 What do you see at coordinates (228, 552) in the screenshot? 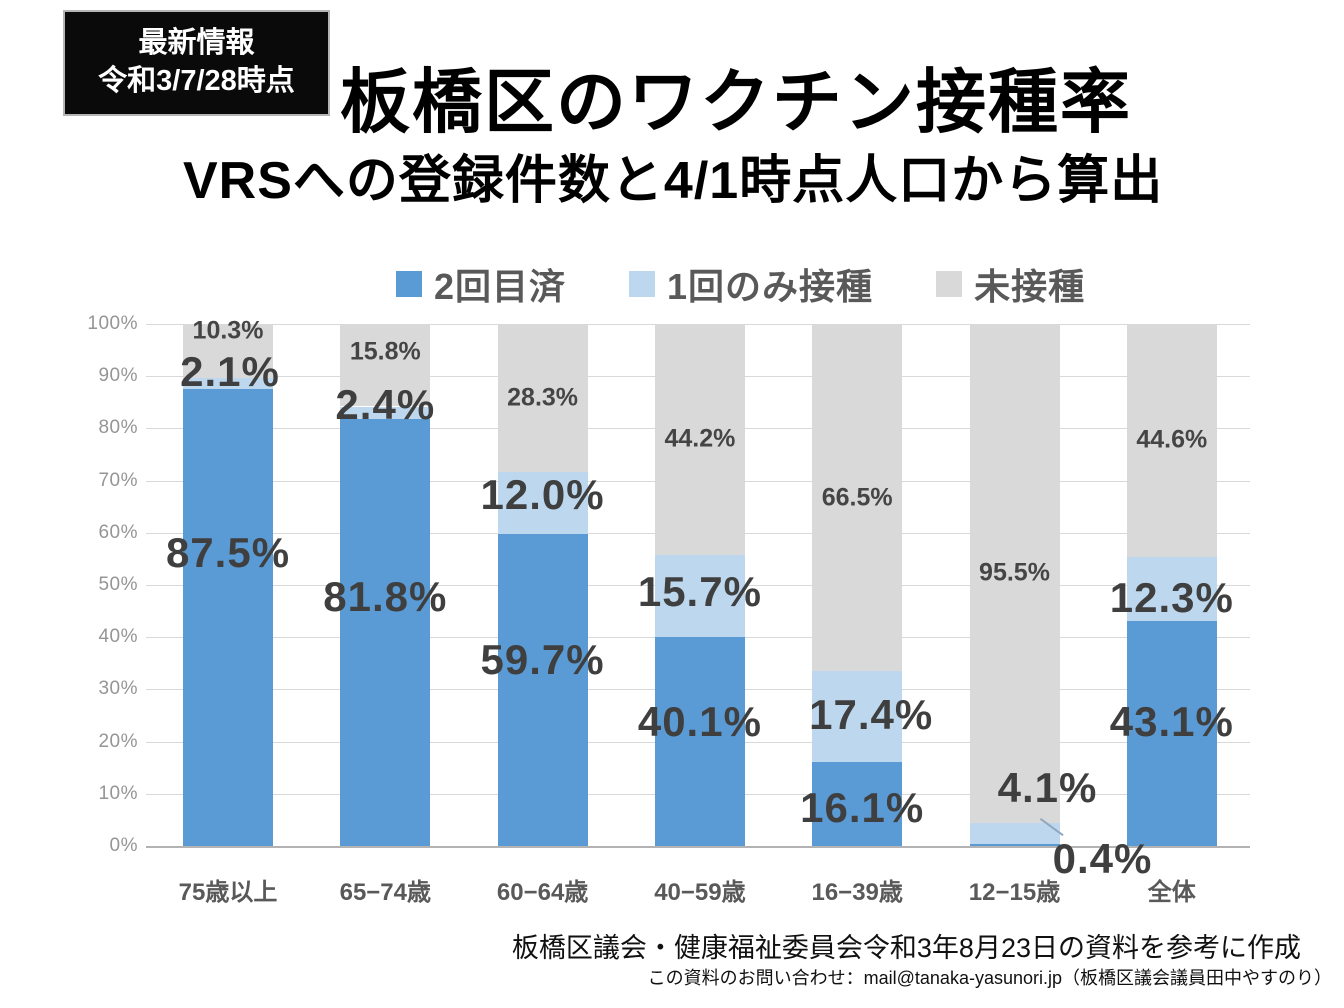
I see `value-label-second-dose-0: 87.5%` at bounding box center [228, 552].